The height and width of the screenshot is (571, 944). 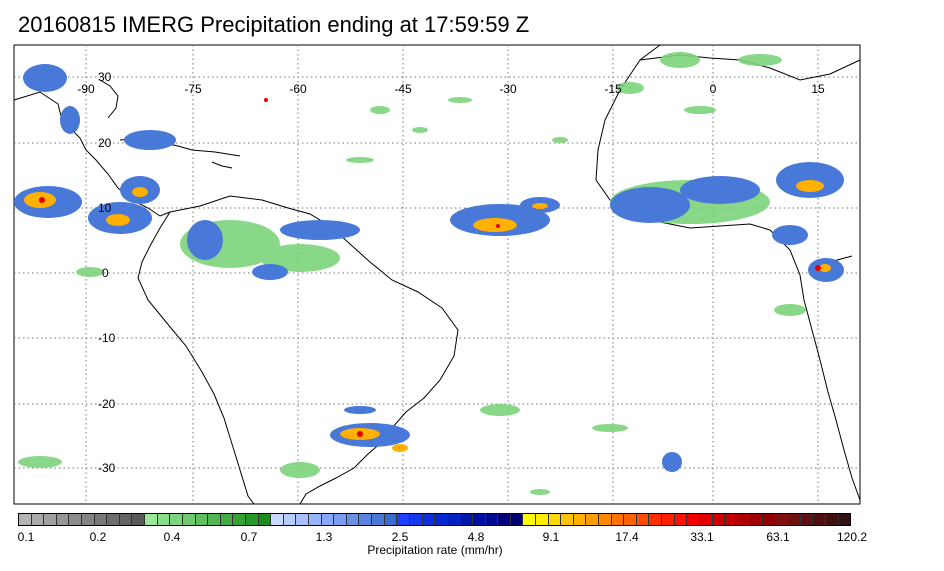 I want to click on lon-label: -90, so click(x=86, y=89).